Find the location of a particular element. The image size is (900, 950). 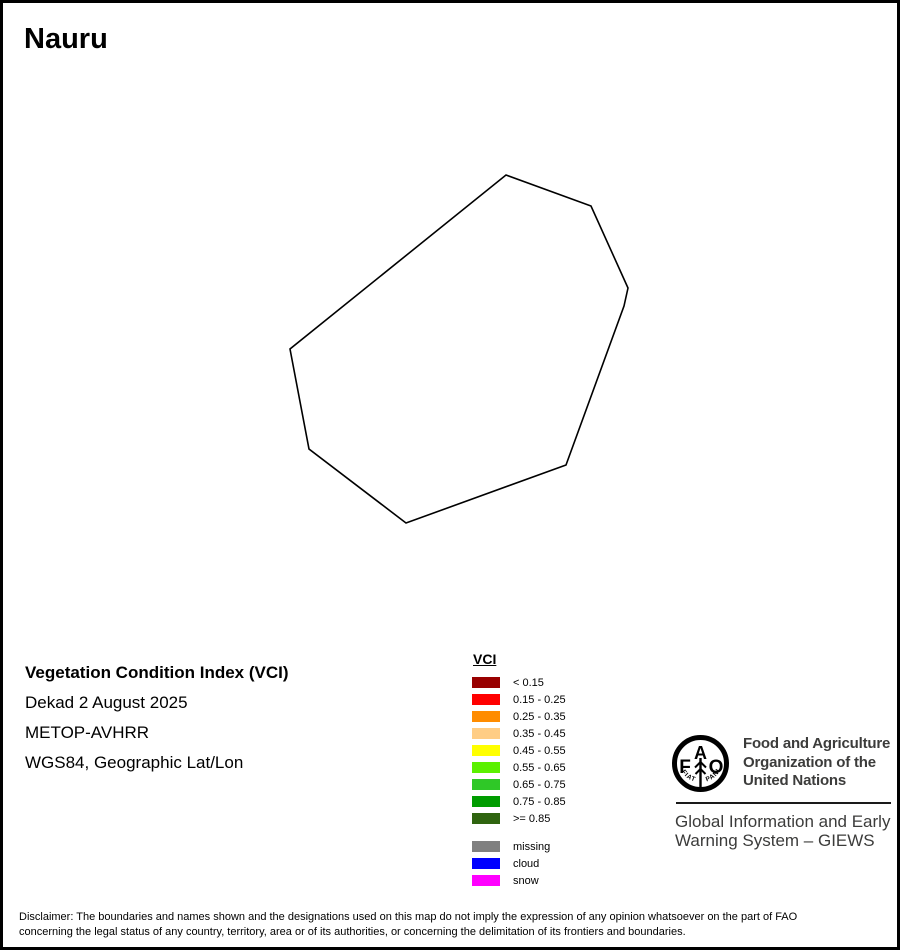

map-info-projection: WGS84, Geographic Lat/Lon is located at coordinates (134, 762).